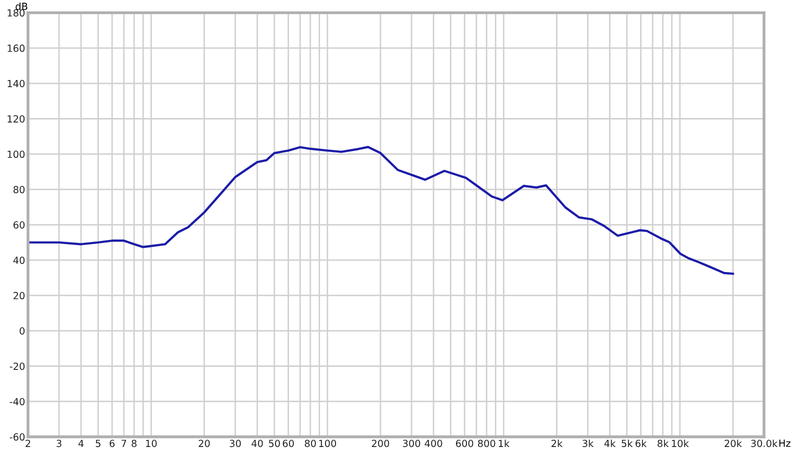 The image size is (800, 455). What do you see at coordinates (124, 443) in the screenshot?
I see `x-tick-label: 7` at bounding box center [124, 443].